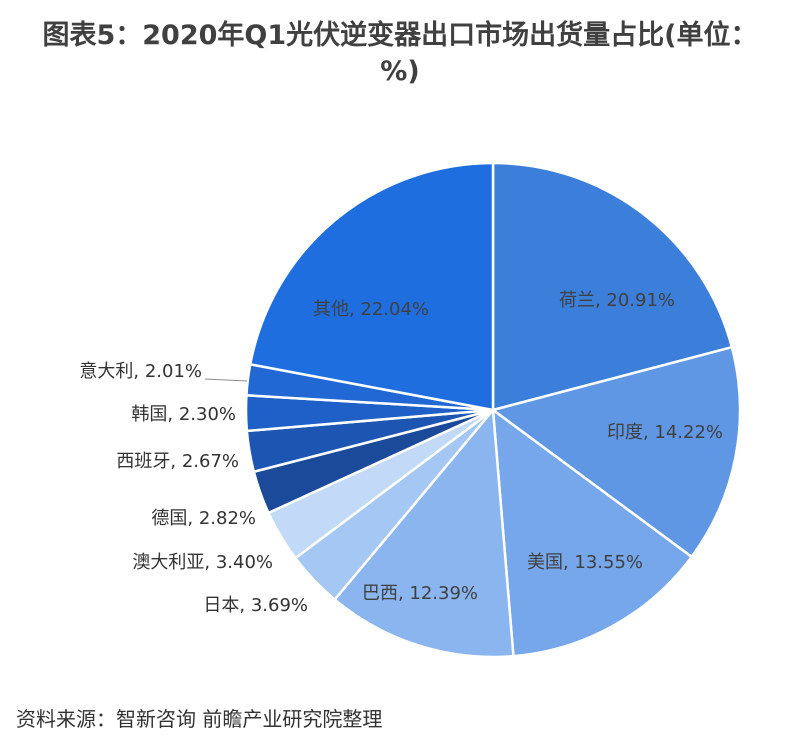 This screenshot has width=800, height=743. What do you see at coordinates (420, 593) in the screenshot?
I see `slice-label-4: 巴西, 12.39%` at bounding box center [420, 593].